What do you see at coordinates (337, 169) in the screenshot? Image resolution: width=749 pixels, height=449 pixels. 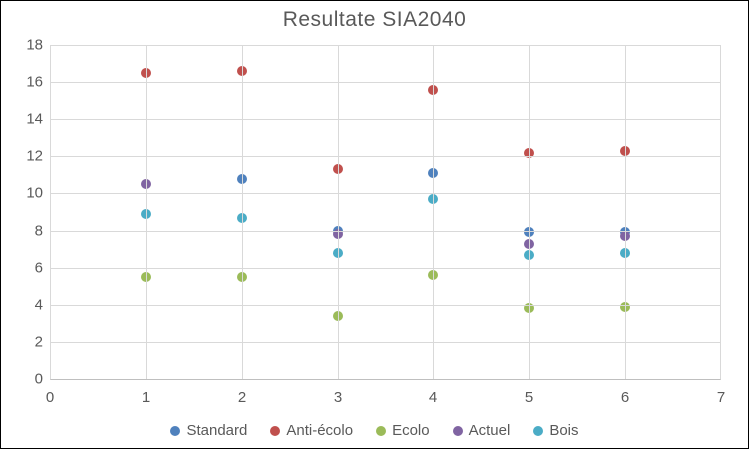 I see `point-anti-colo-x3` at bounding box center [337, 169].